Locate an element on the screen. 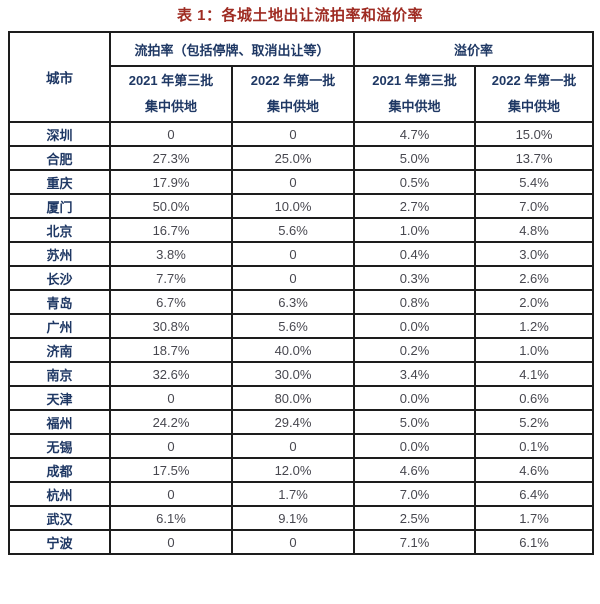  subheader-failure-2022-batch1: 2022 年第一批 集中供地 is located at coordinates (293, 94).